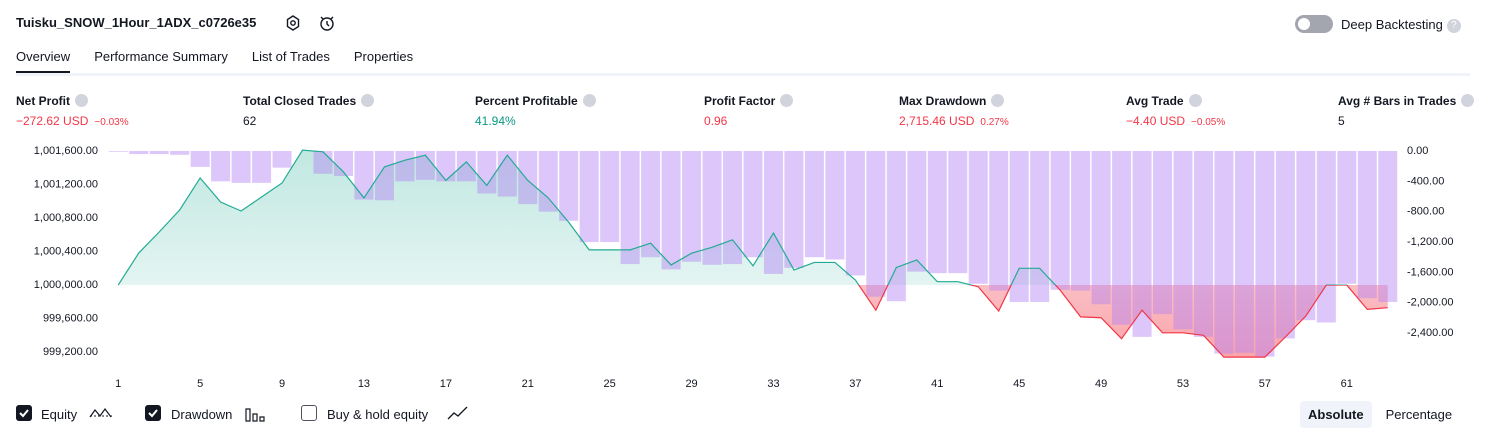 This screenshot has height=438, width=1486. What do you see at coordinates (1453, 25) in the screenshot?
I see `help-icon: ?` at bounding box center [1453, 25].